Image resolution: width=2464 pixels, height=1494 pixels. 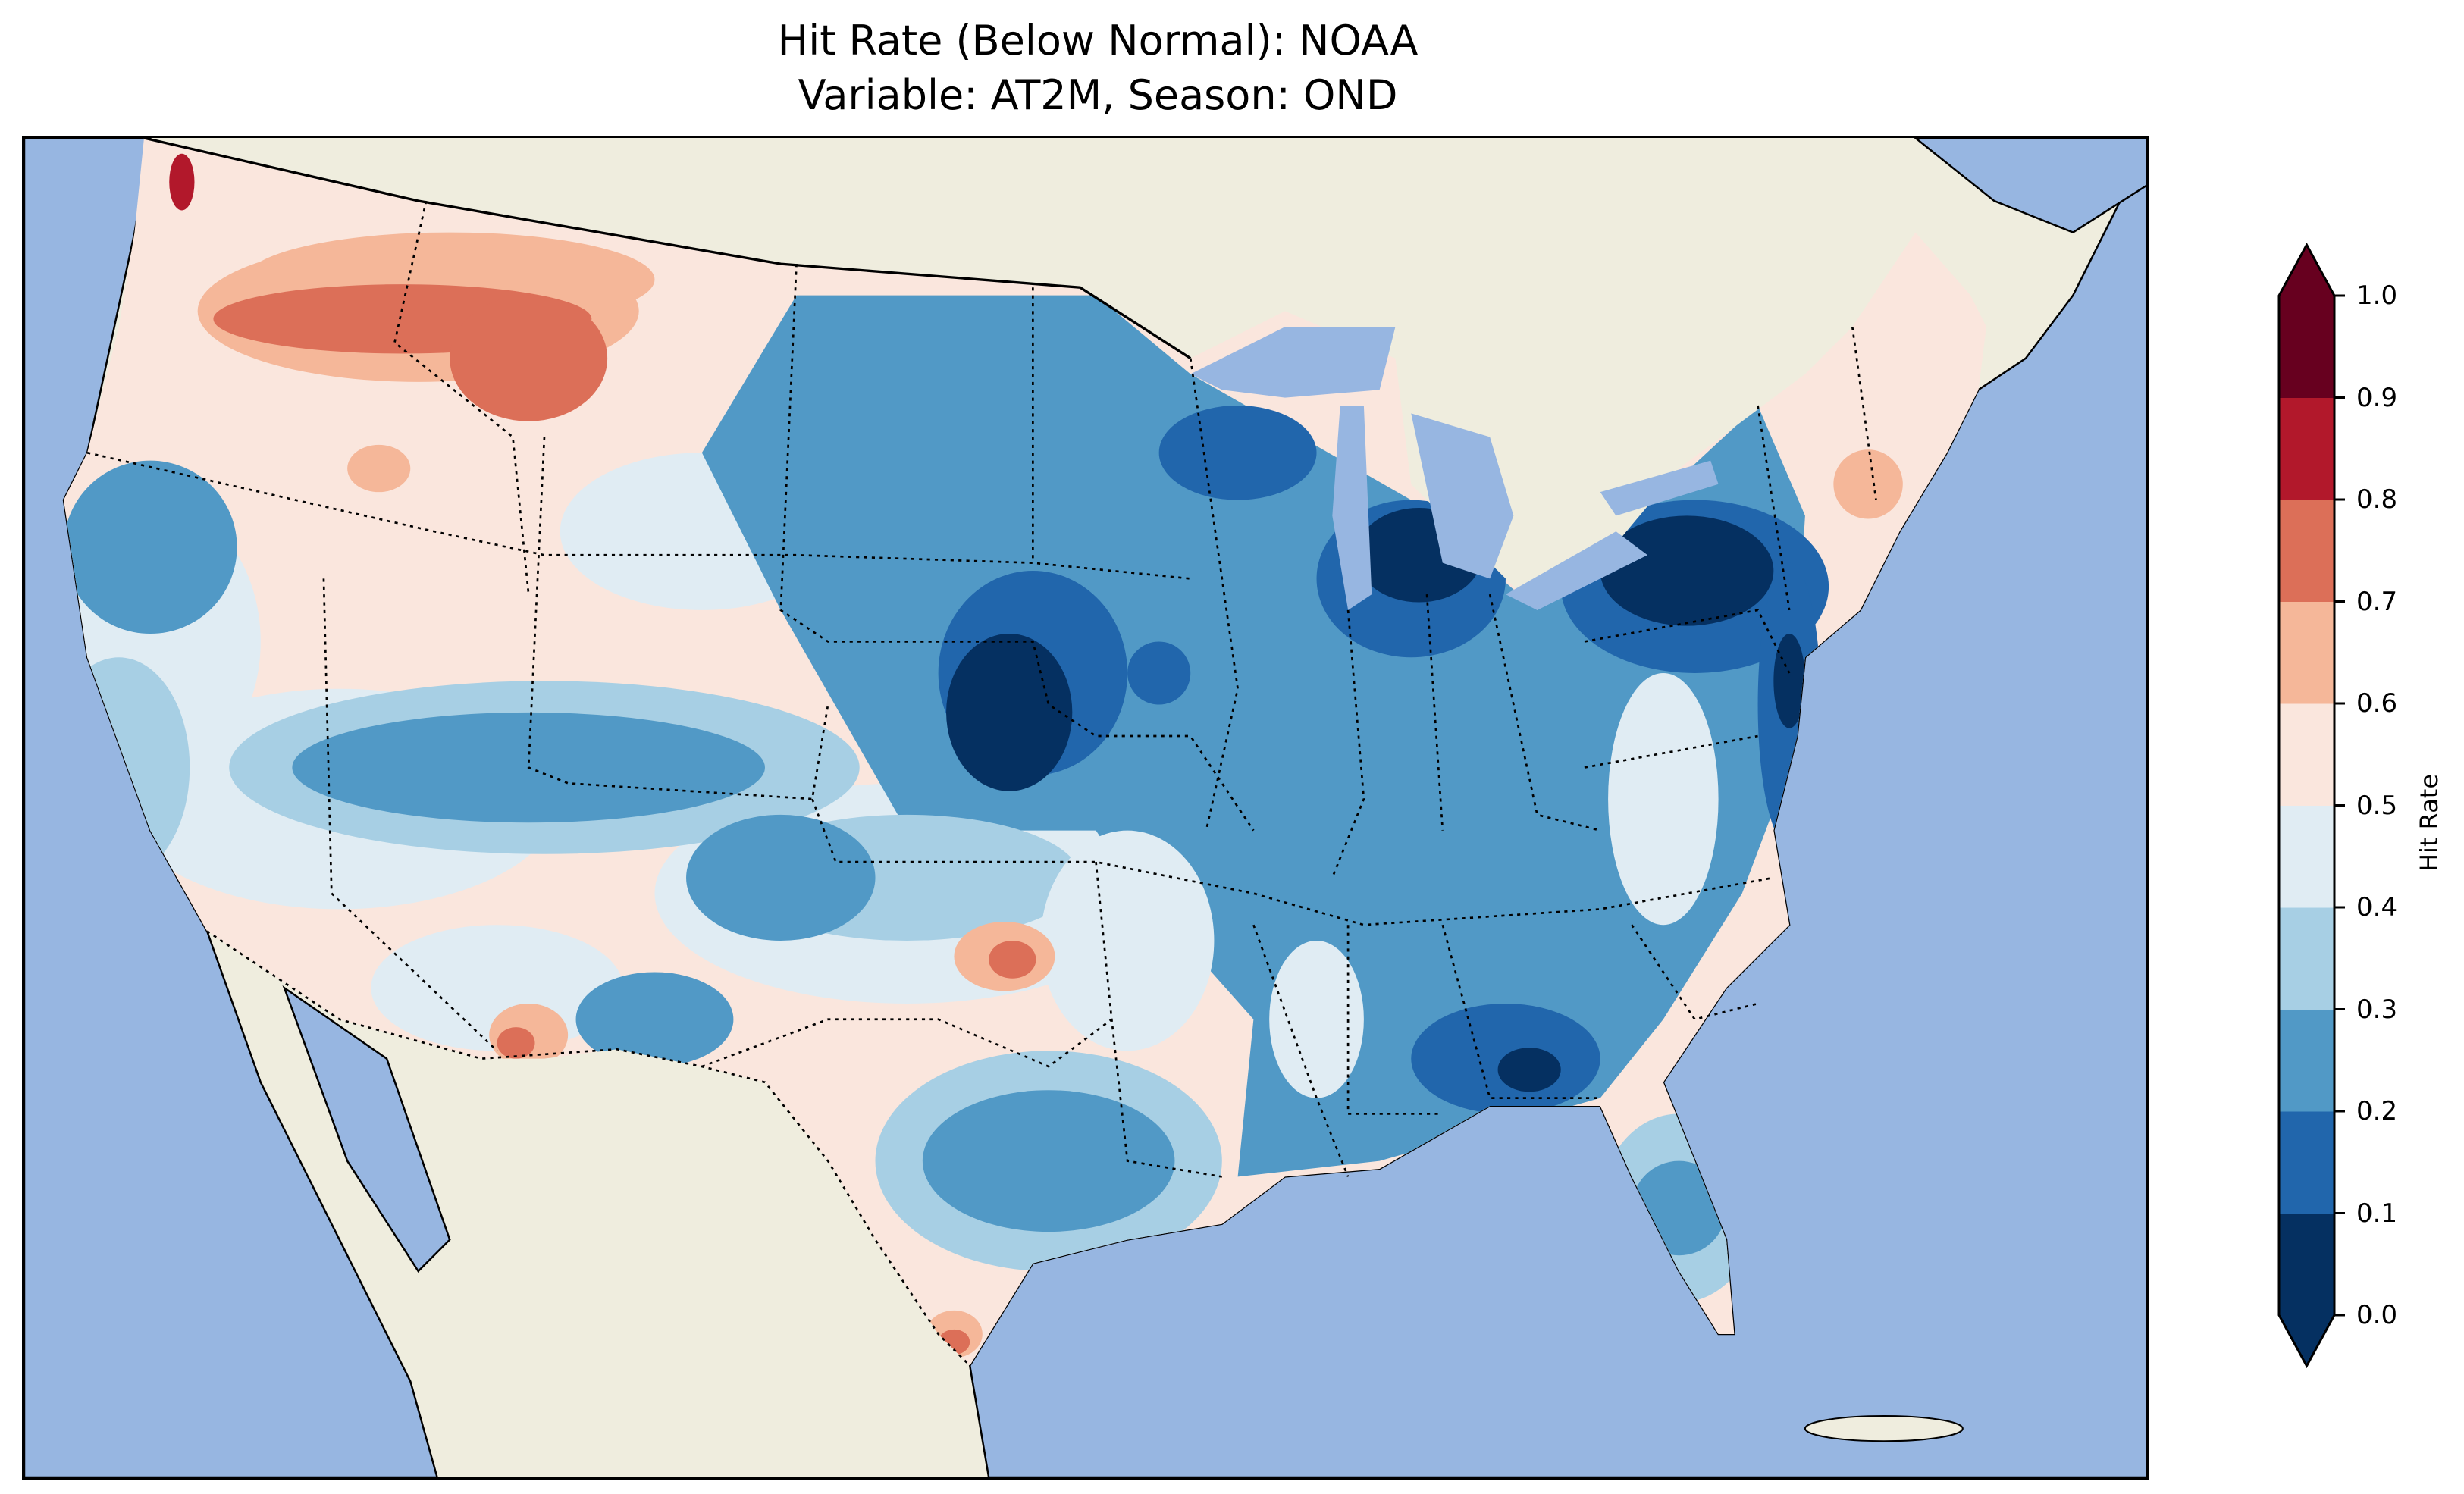 What do you see at coordinates (1454, 468) in the screenshot?
I see `great-lakes` at bounding box center [1454, 468].